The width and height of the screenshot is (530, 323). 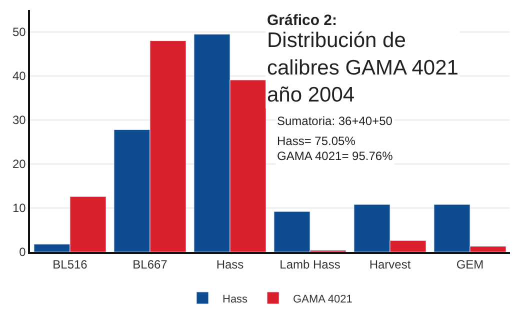 I want to click on chart-title: Gráfico 2:, so click(x=302, y=20).